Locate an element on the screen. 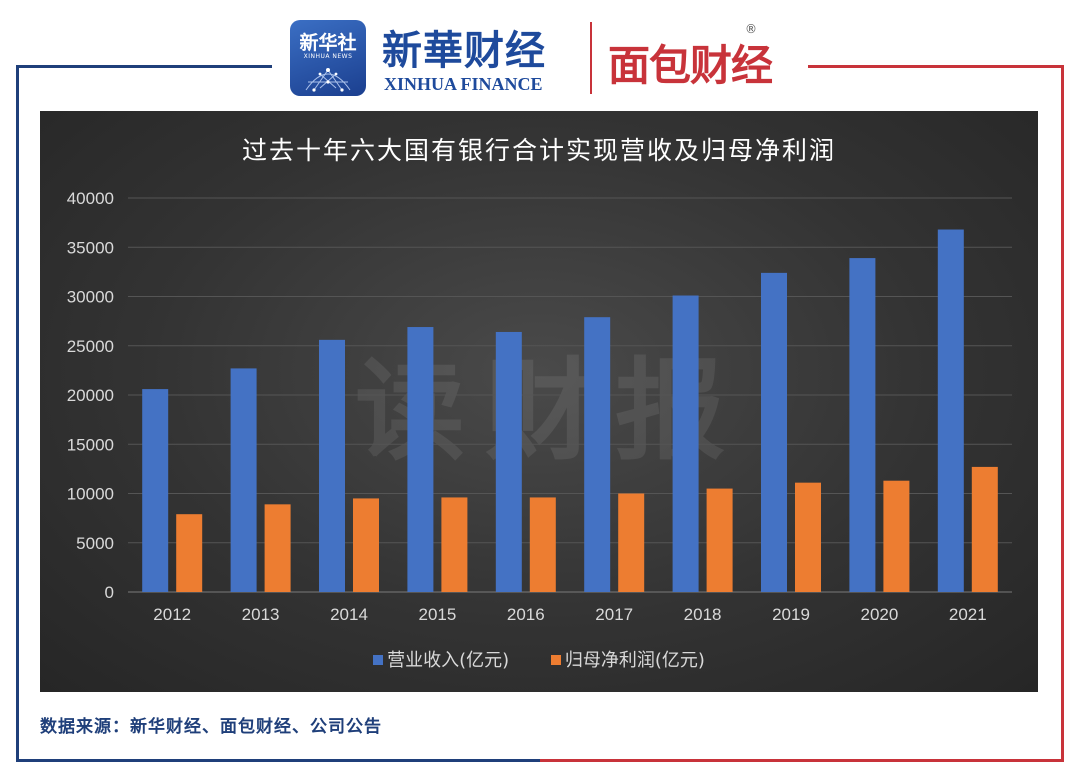 The image size is (1080, 776). x-tick-label: 2013 is located at coordinates (261, 614).